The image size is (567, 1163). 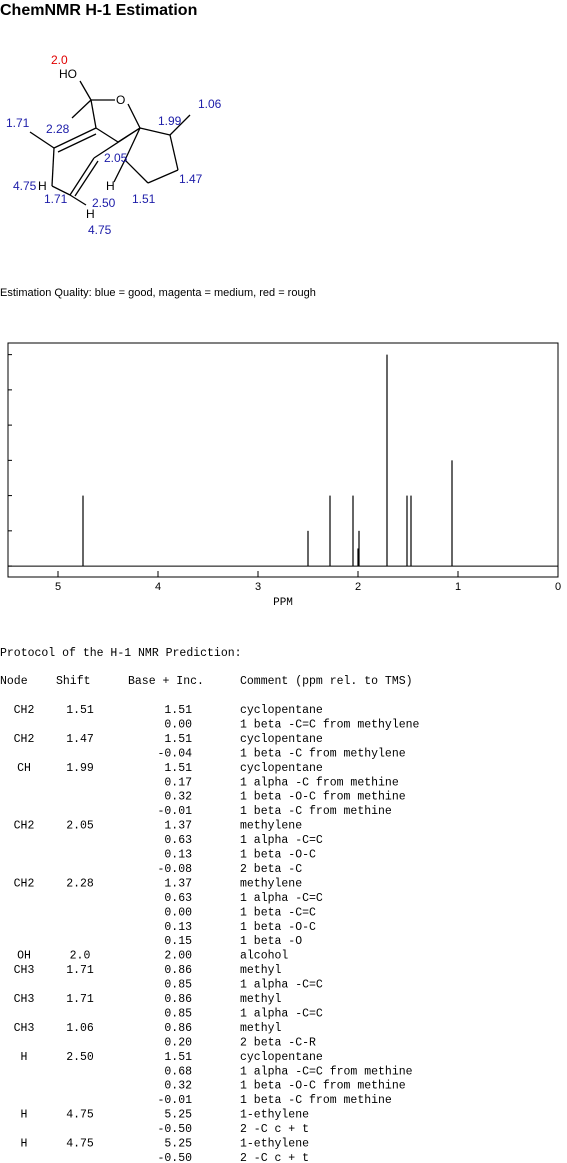 I want to click on cell-shift: 2.28, so click(x=80, y=883).